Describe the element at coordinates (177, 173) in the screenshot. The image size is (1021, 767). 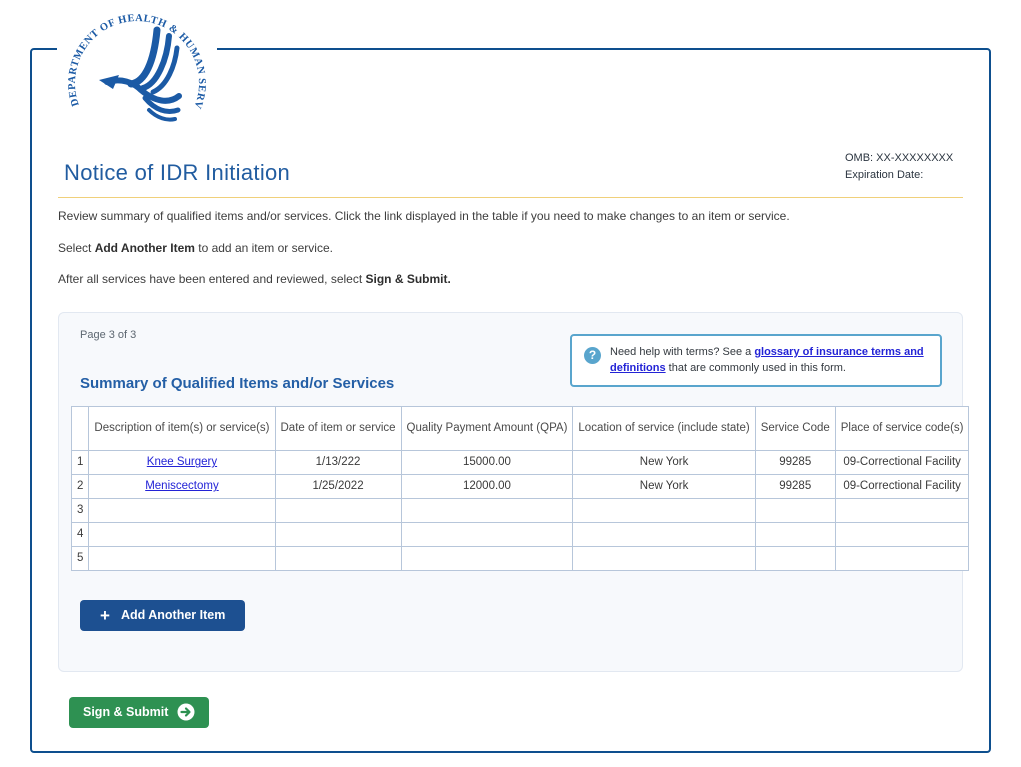
I see `page-title: Notice of IDR Initiation` at that location.